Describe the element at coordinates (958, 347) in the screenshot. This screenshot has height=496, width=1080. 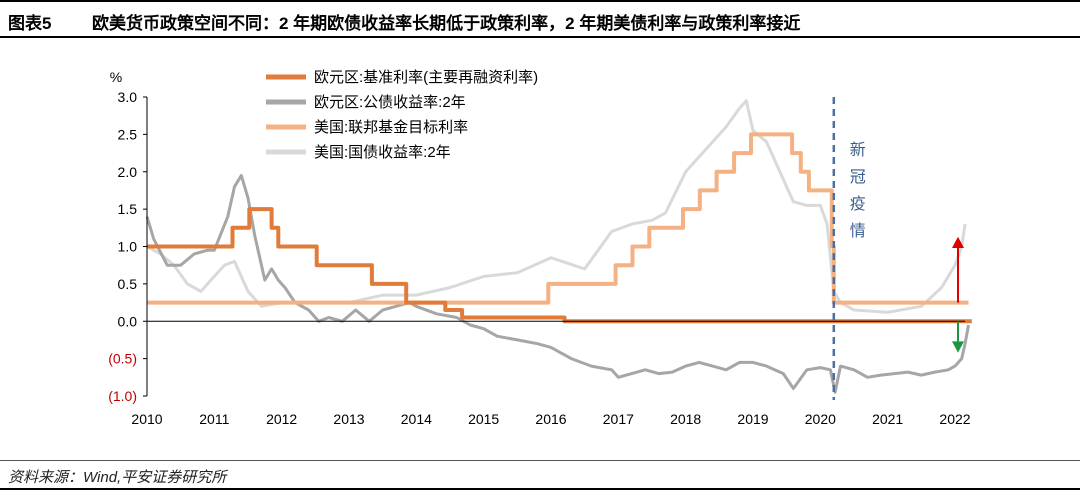
I see `down-arrow-head` at that location.